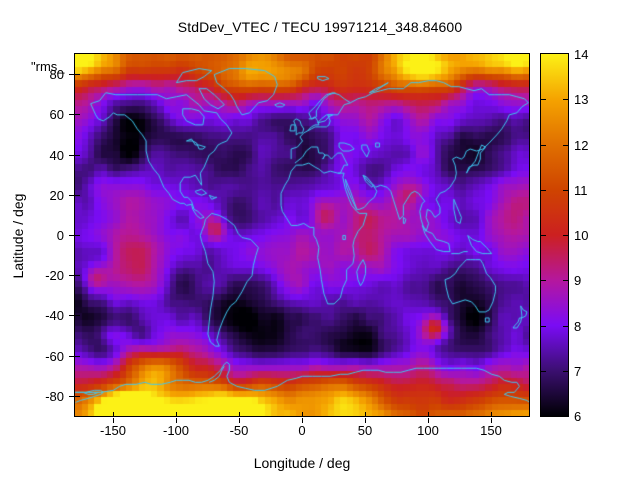 This screenshot has width=640, height=480. Describe the element at coordinates (56, 74) in the screenshot. I see `y-tick-label: 80` at that location.